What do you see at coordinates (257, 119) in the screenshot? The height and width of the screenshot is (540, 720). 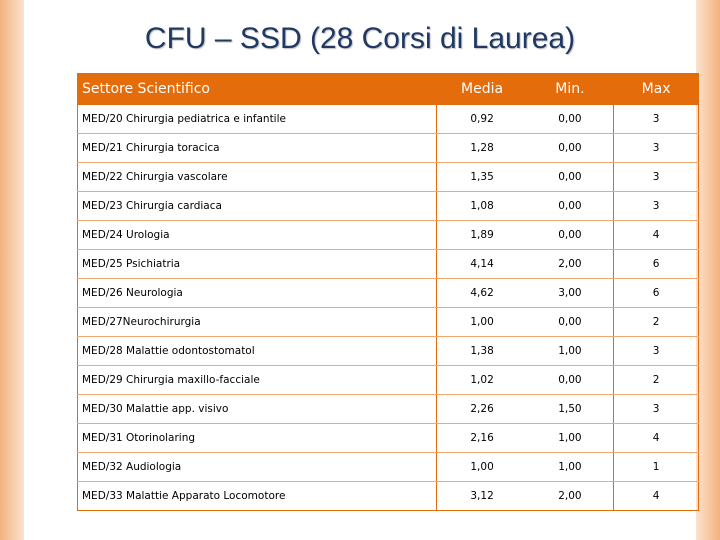 I see `cell-settore: MED/20 Chirurgia pediatrica e infantile` at bounding box center [257, 119].